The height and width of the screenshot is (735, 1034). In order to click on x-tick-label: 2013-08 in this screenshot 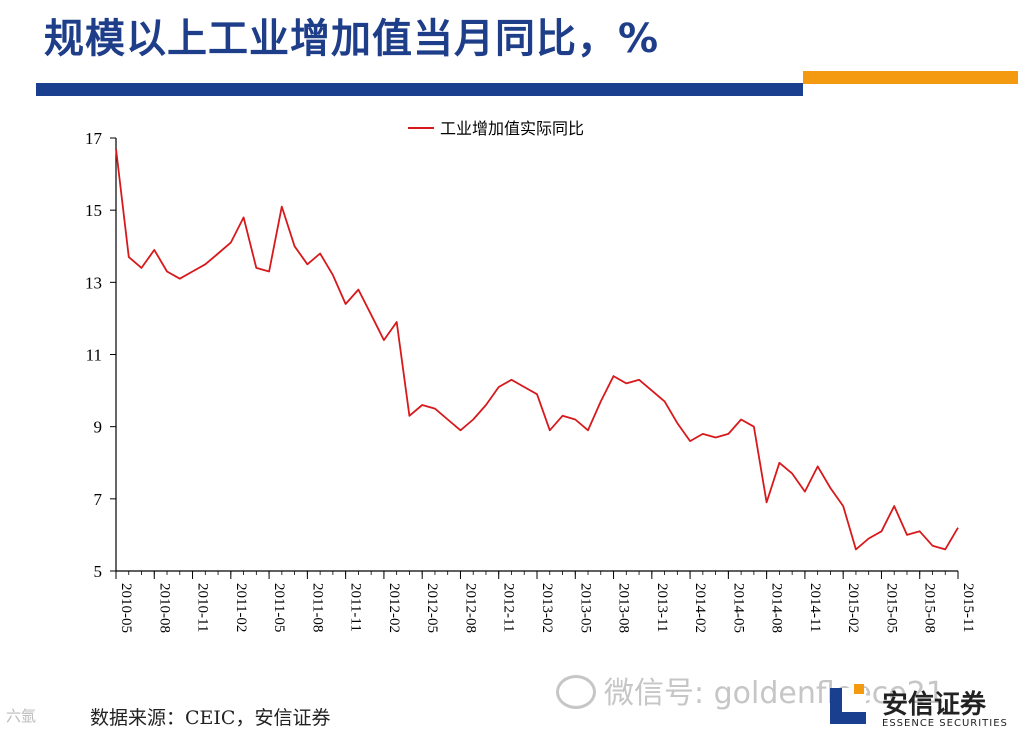, I will do `click(624, 608)`.